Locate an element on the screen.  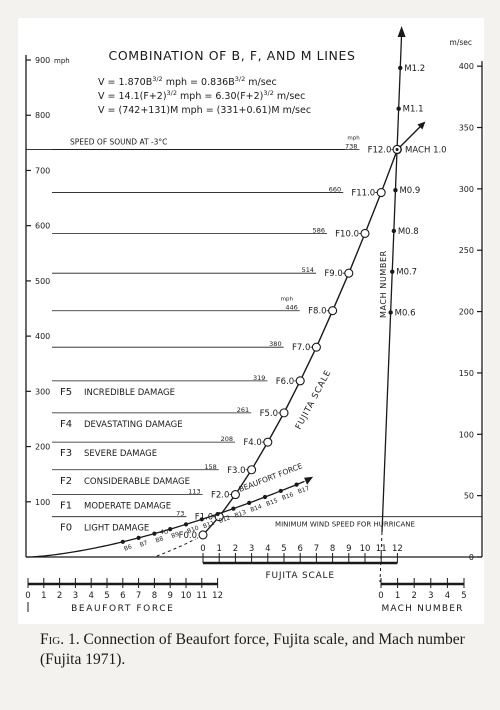
mach-scale-axis-label: MACH NUMBER is located at coordinates (422, 609).